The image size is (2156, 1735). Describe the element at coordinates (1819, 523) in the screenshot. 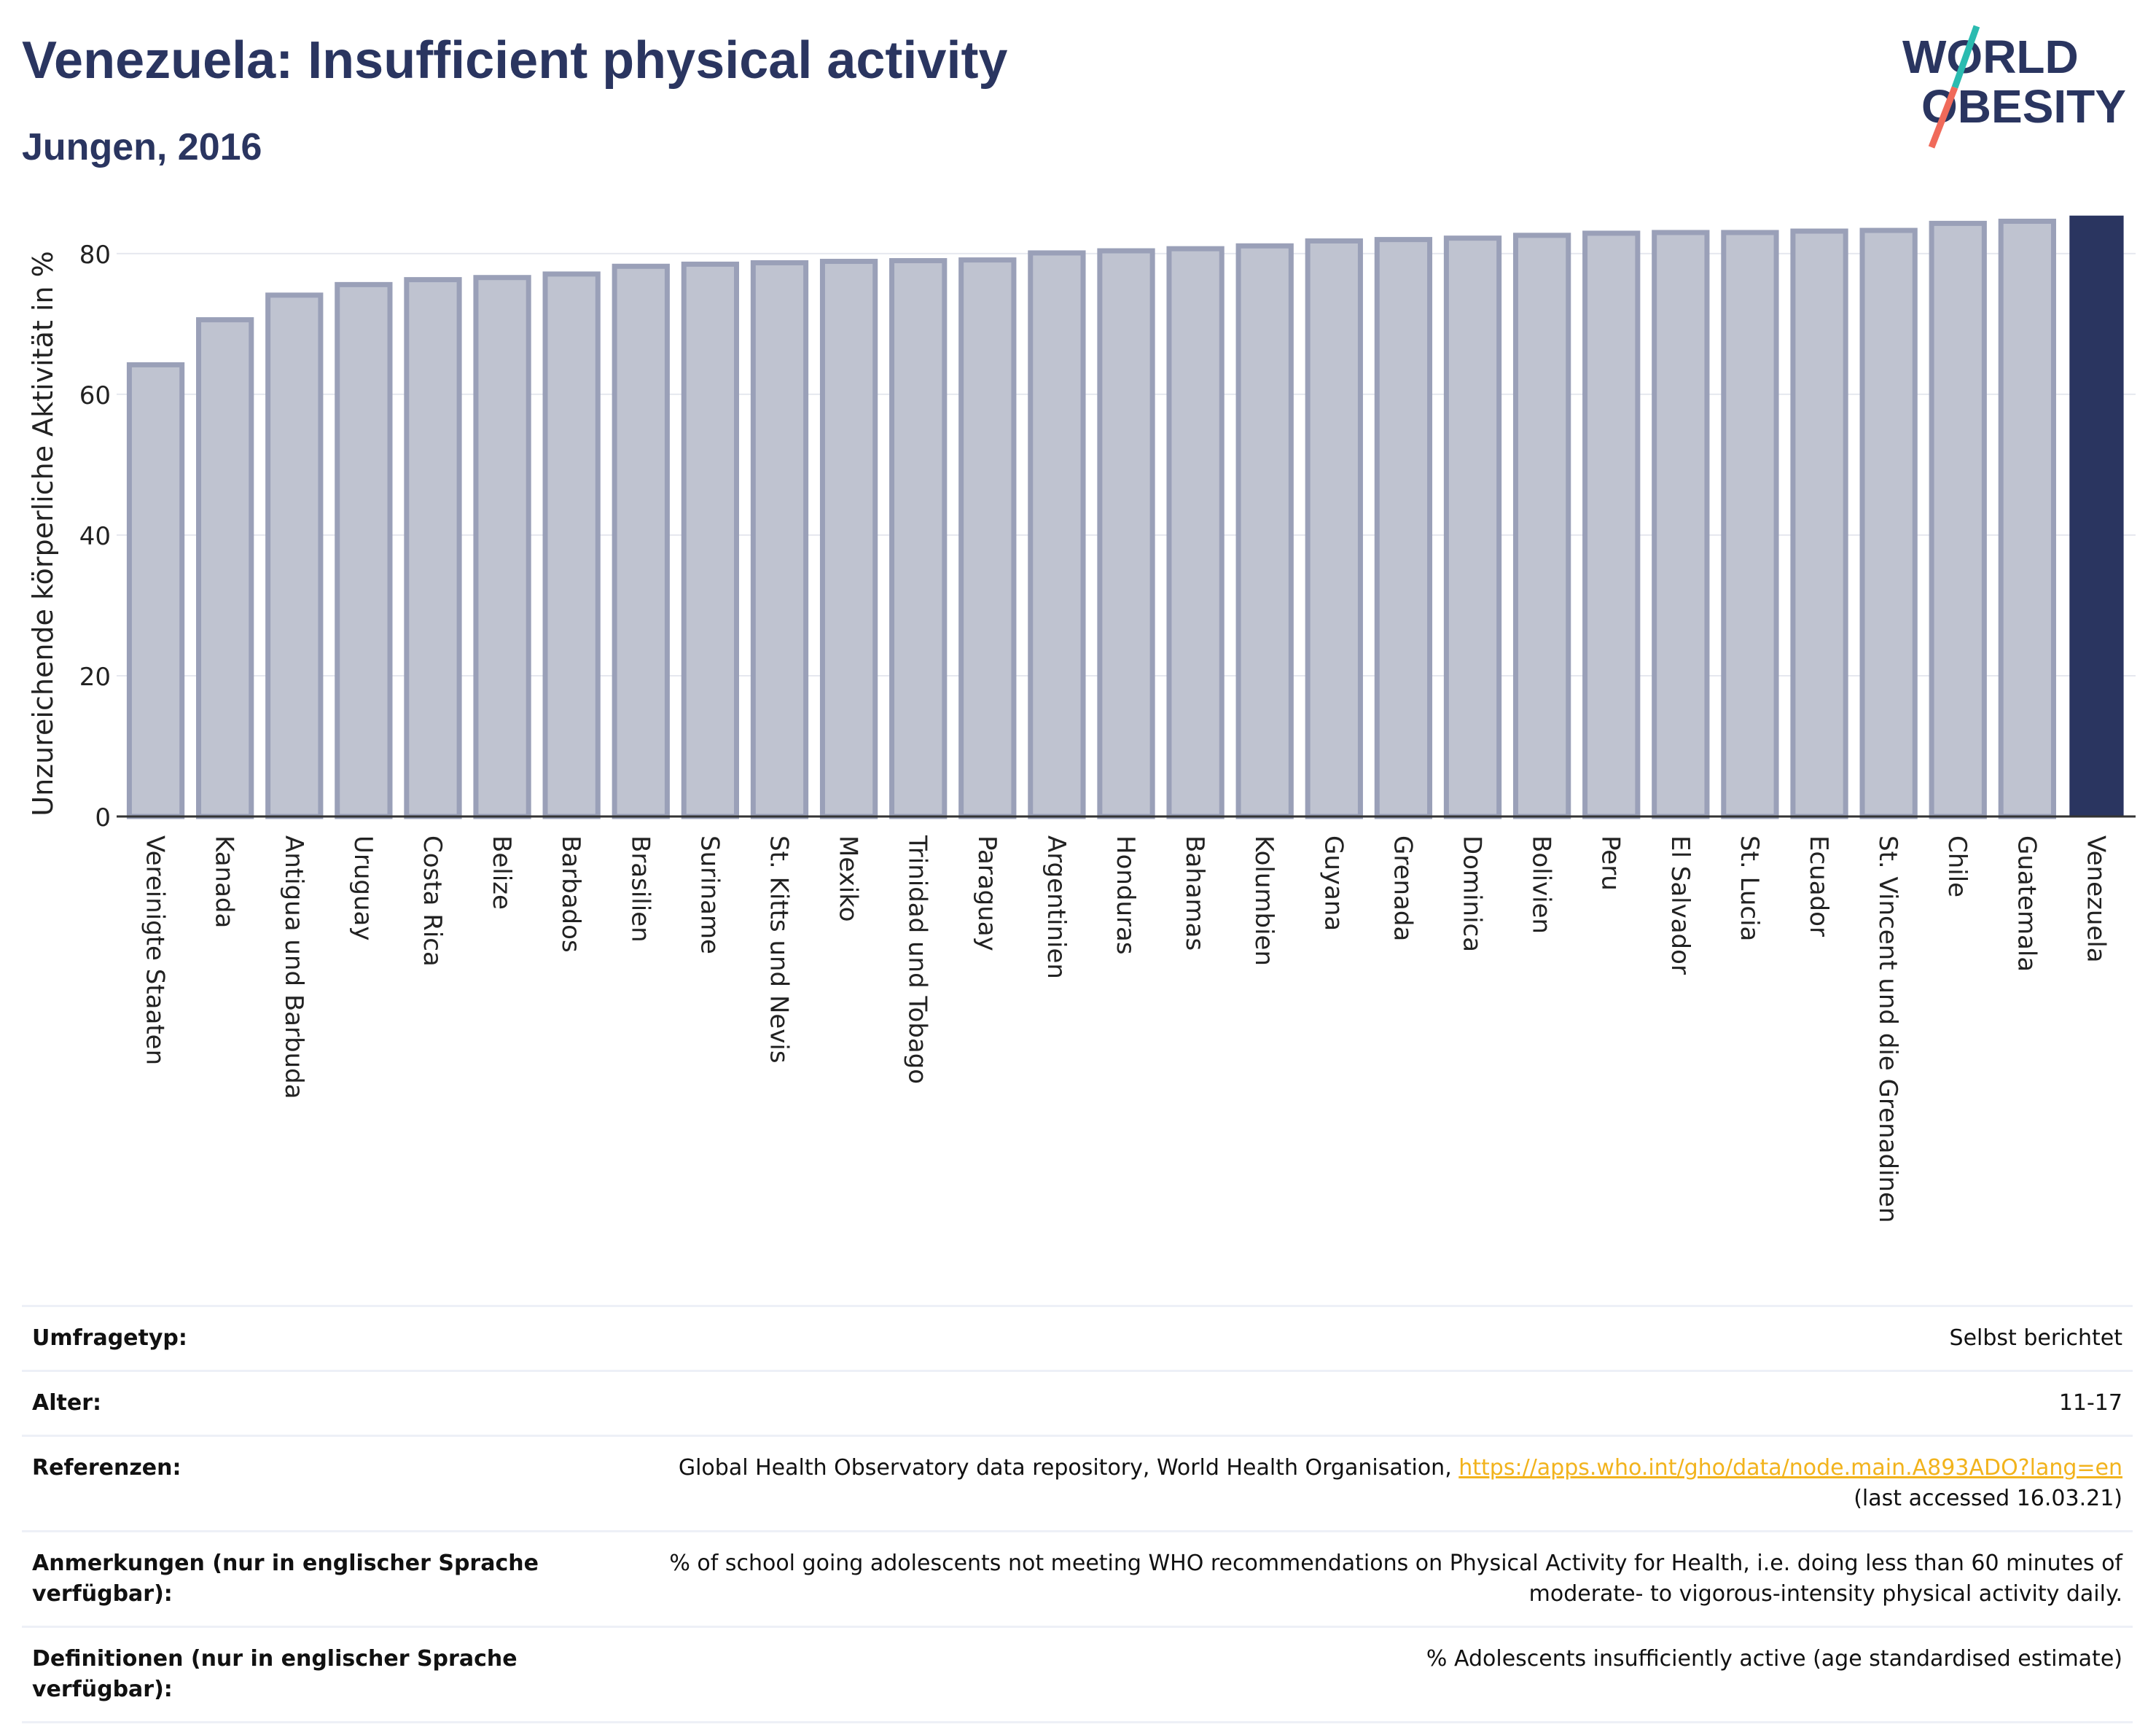

I see `bar-ecuador` at that location.